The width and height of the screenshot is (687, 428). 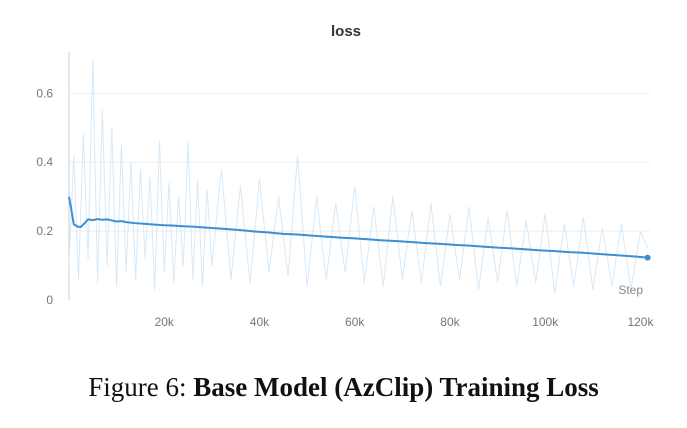 What do you see at coordinates (640, 322) in the screenshot?
I see `x-tick-label: 120k` at bounding box center [640, 322].